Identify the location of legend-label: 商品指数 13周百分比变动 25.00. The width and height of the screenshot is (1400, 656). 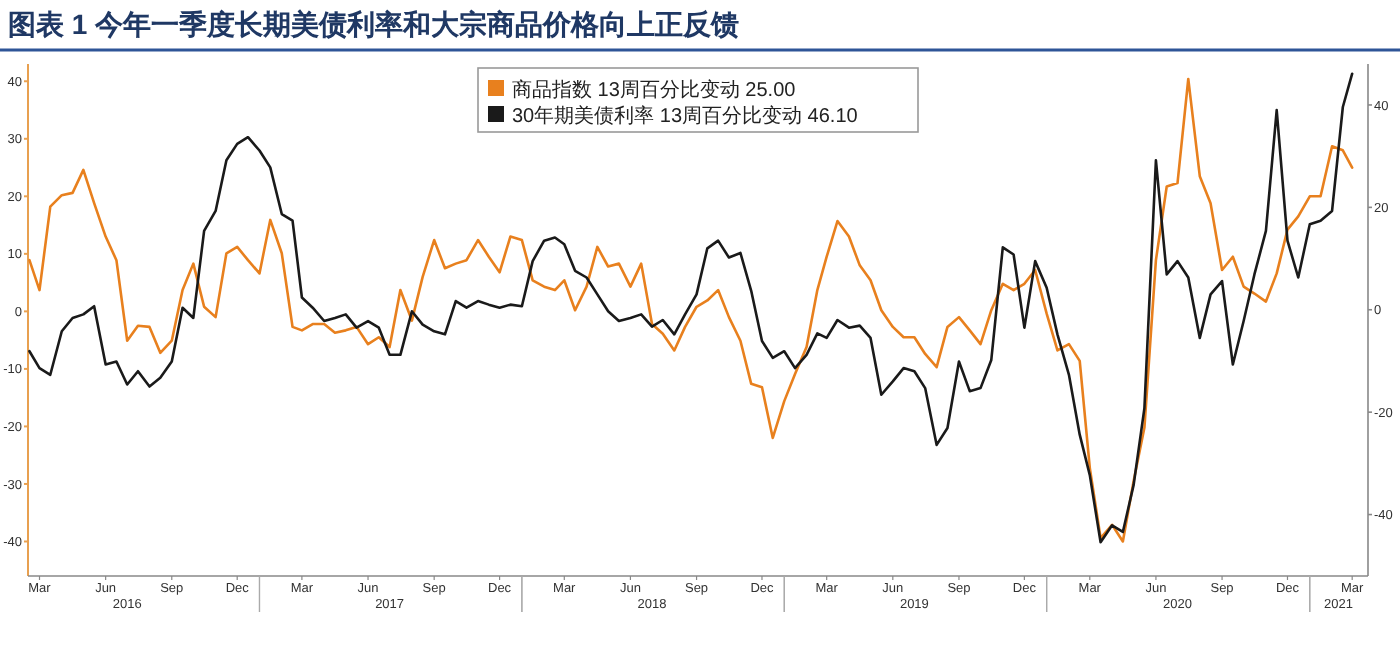
(654, 90).